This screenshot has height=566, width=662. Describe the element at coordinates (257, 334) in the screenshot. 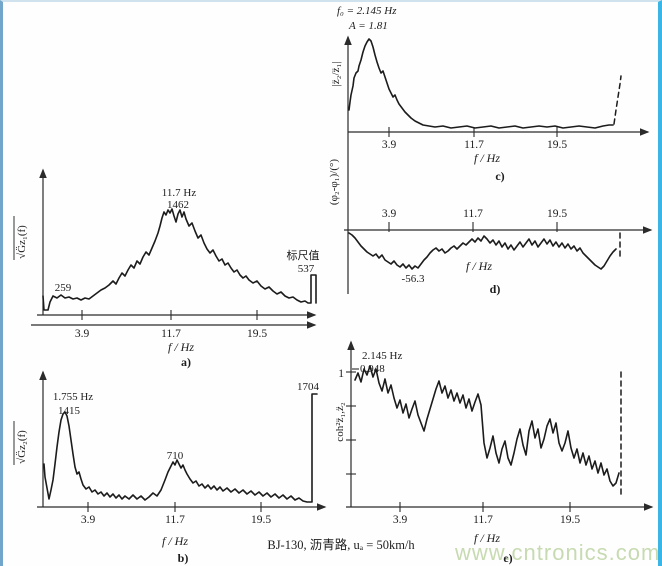

I see `plot-a-tick-19.5: 19.5` at that location.